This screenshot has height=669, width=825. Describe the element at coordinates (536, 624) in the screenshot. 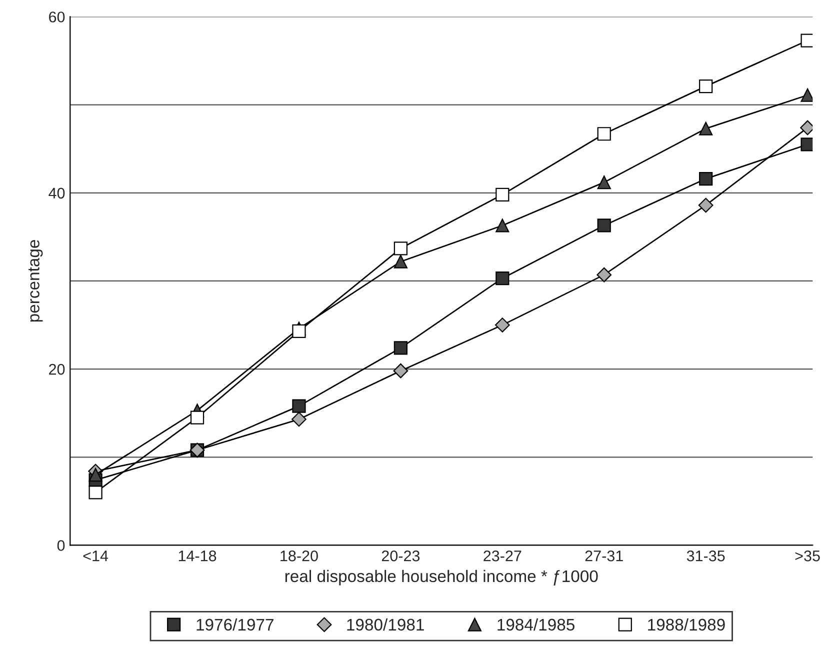

I see `legend-label: 1984/1985` at that location.